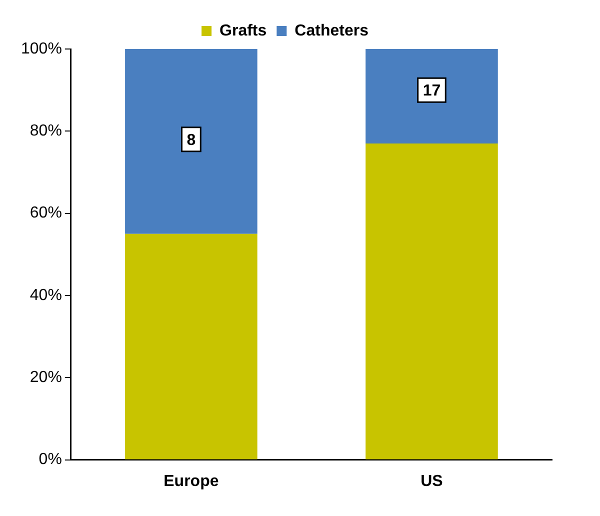 The width and height of the screenshot is (600, 516). I want to click on y-tick-label: 60%, so click(46, 213).